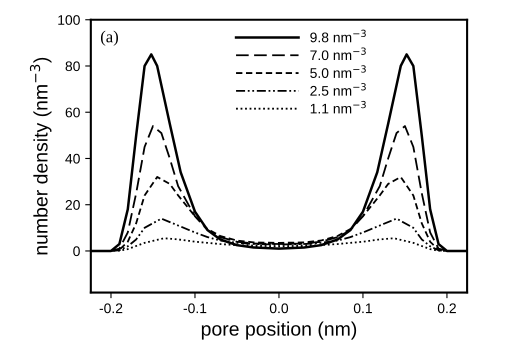 The image size is (519, 359). What do you see at coordinates (447, 308) in the screenshot?
I see `x-tick-label: 0.2` at bounding box center [447, 308].